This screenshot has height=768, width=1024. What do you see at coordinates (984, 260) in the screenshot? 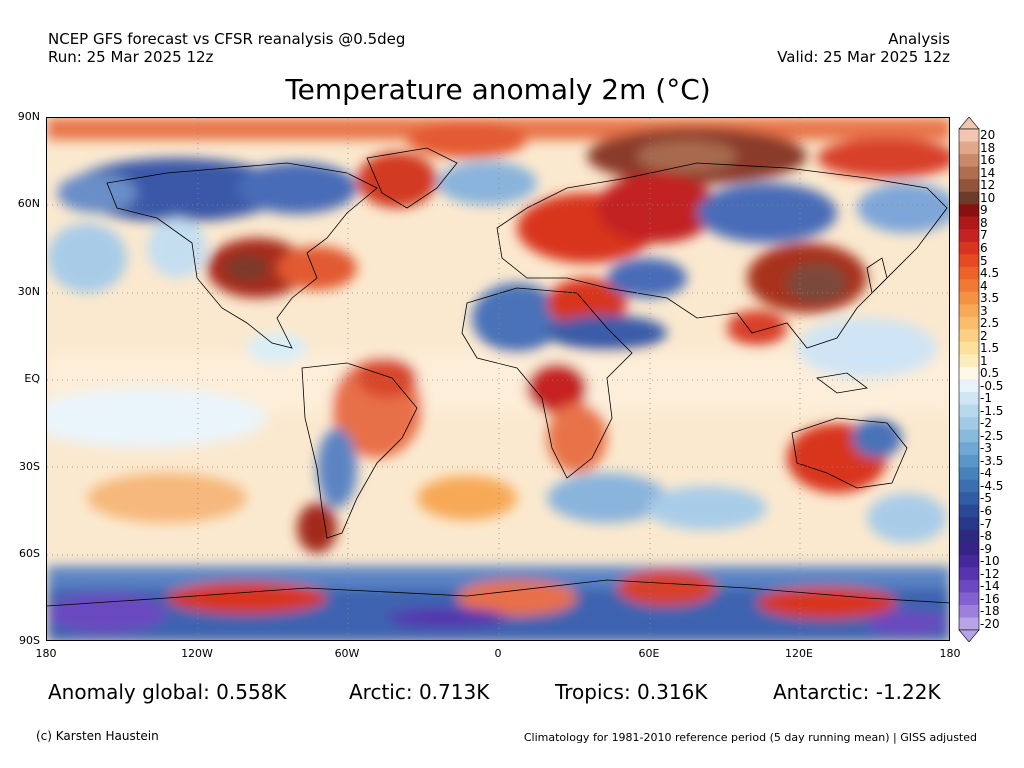
I see `colorbar-tick-label: 5` at bounding box center [984, 260].